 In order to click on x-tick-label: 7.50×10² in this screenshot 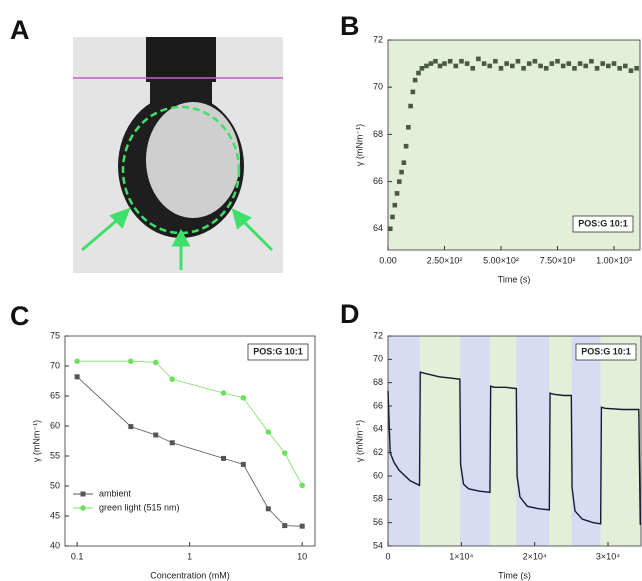, I will do `click(558, 260)`.